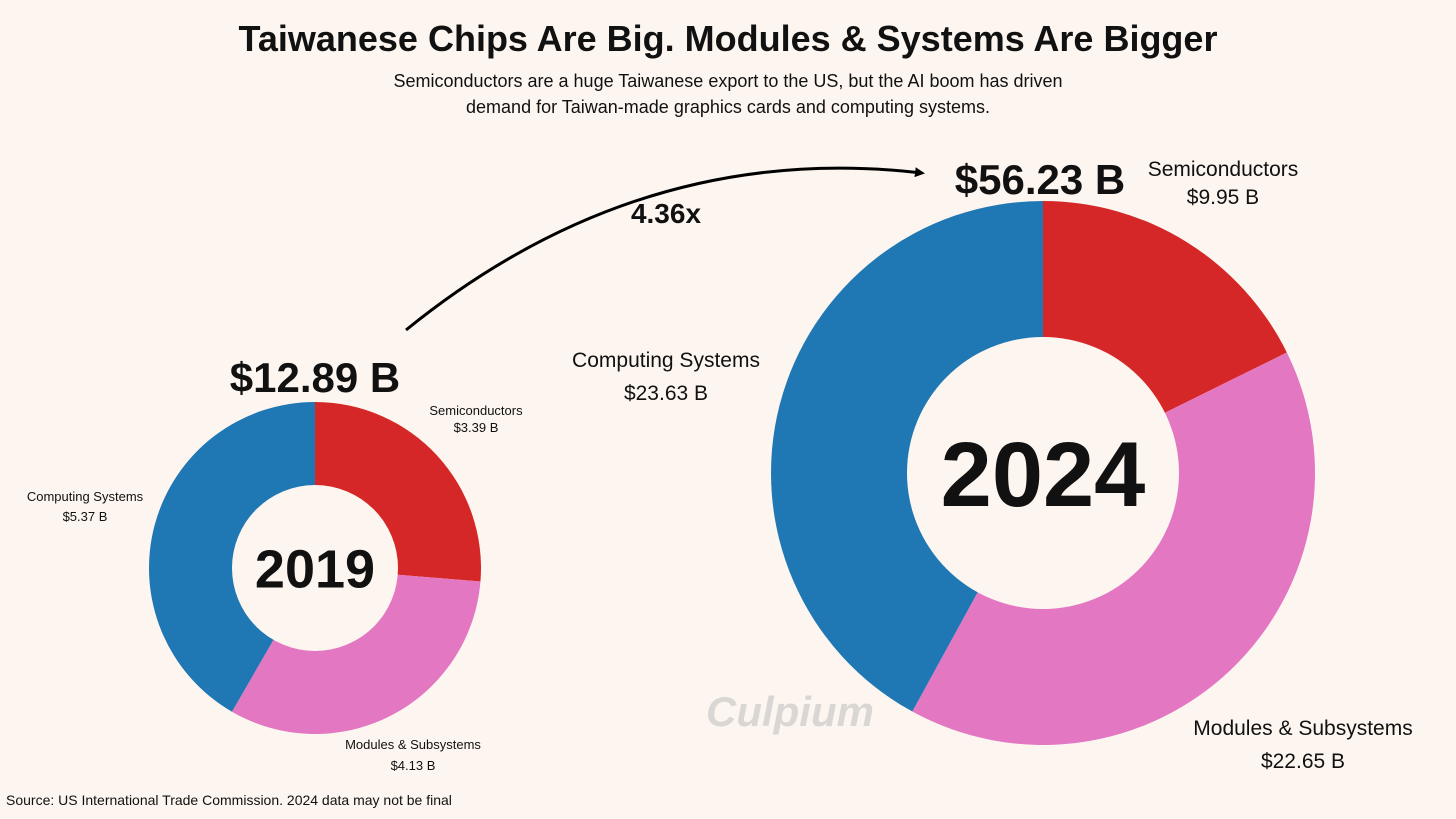 This screenshot has height=819, width=1456. What do you see at coordinates (476, 410) in the screenshot?
I see `category-label-2019-semiconductors: Semiconductors` at bounding box center [476, 410].